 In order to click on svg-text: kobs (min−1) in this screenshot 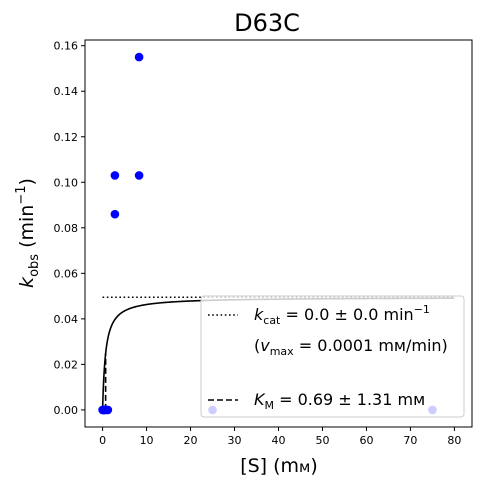, I will do `click(28, 233)`.